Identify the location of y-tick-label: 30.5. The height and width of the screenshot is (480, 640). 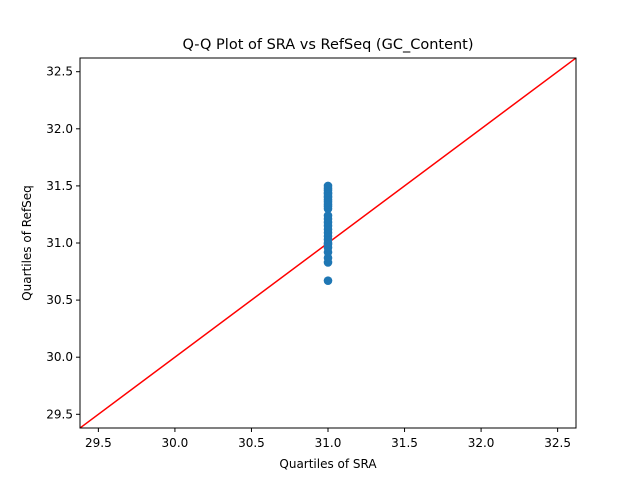
(59, 300).